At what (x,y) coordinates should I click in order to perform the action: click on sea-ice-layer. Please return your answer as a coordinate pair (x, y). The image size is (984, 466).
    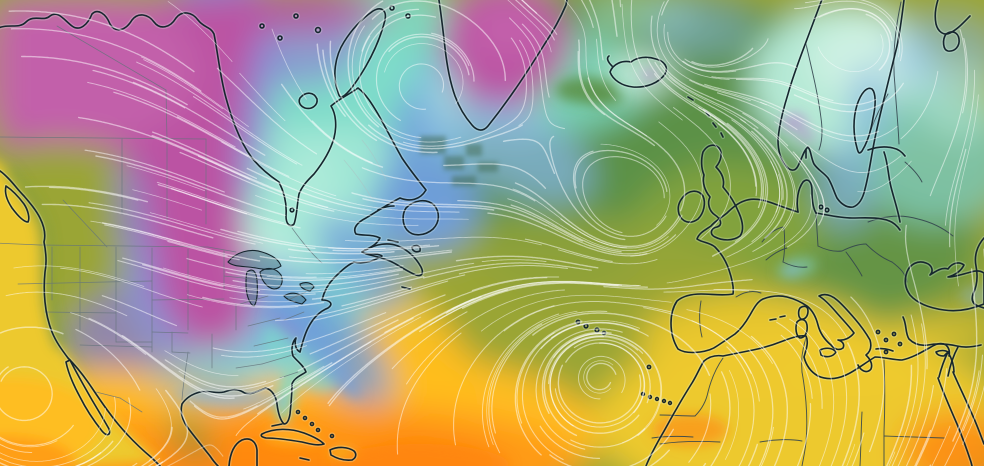
    Looking at the image, I should click on (459, 161).